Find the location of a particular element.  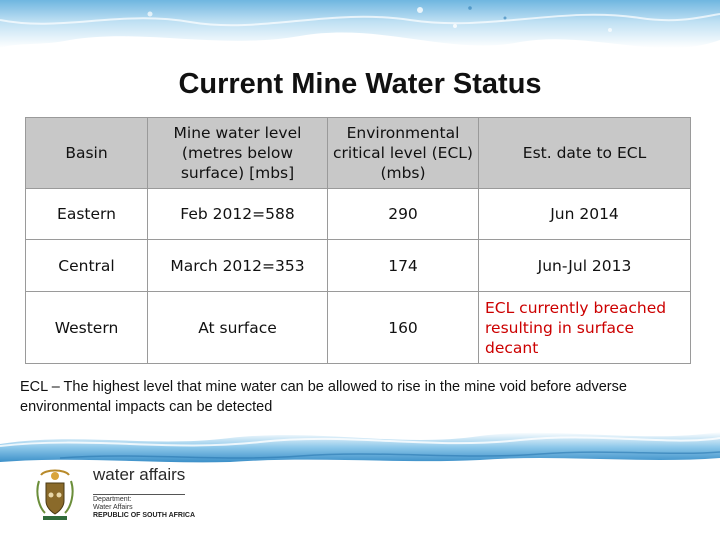

logo-wordmark: water affairs is located at coordinates (139, 474).